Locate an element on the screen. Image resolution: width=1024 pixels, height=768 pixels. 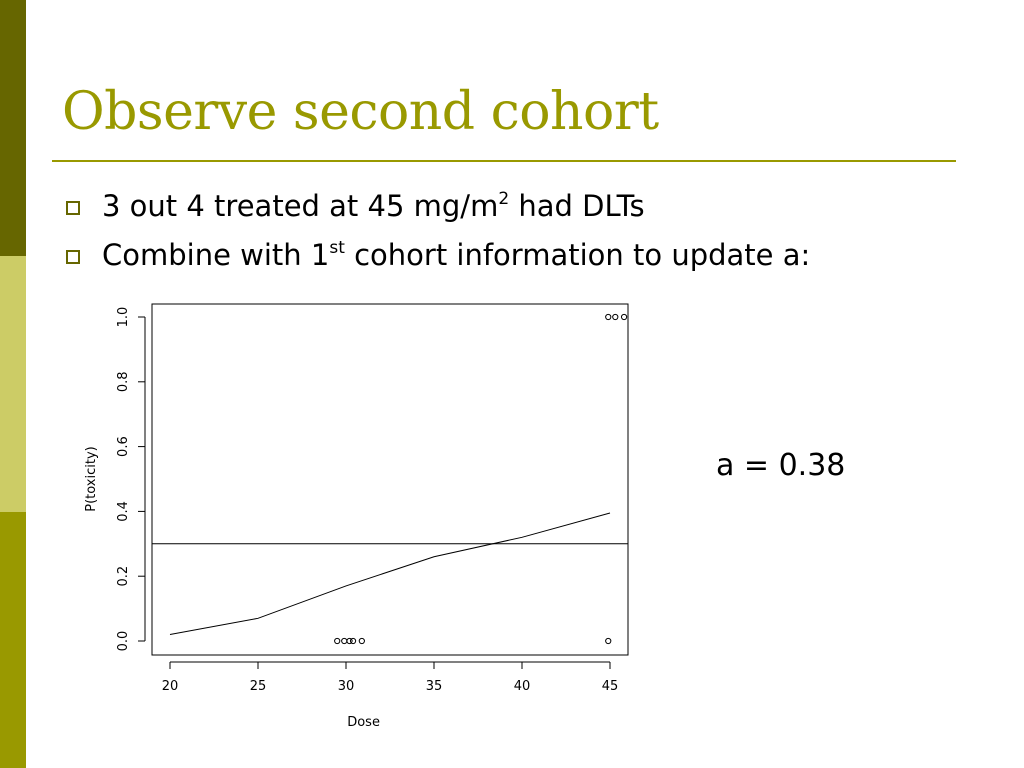
bullet-1-superscript: 2 is located at coordinates (504, 199).